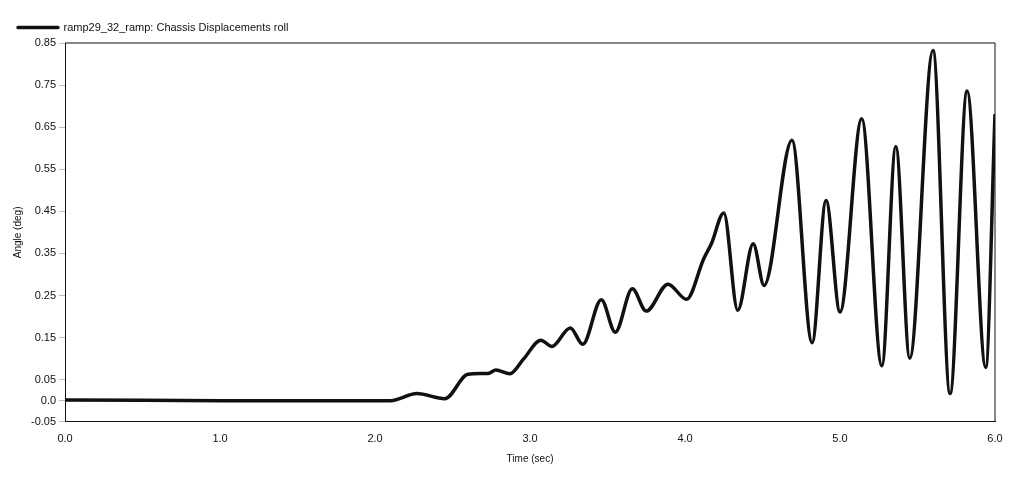 This screenshot has width=1017, height=477. I want to click on y-tick-label: -0.05, so click(43, 420).